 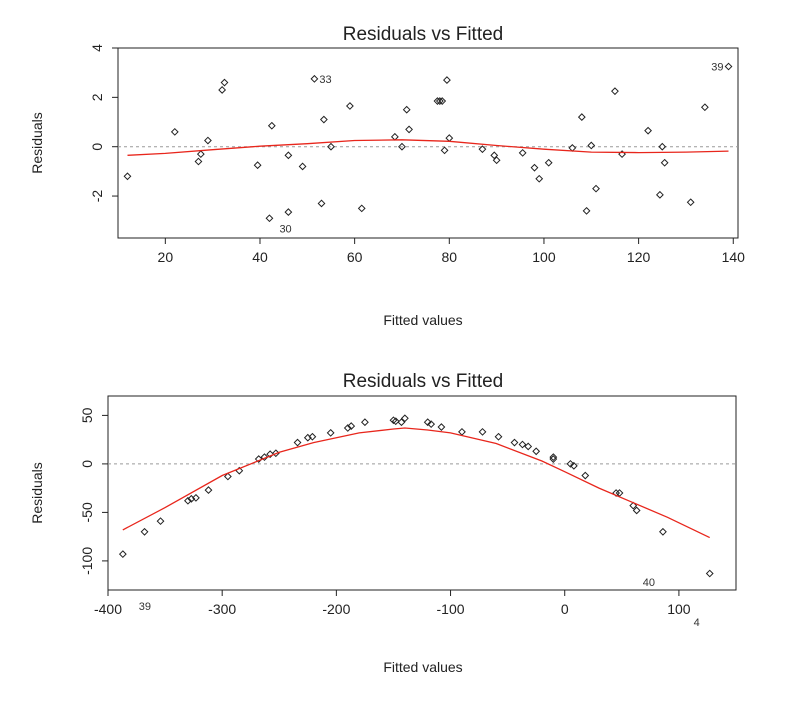 I want to click on chart-title-top: Residuals vs Fitted, so click(x=423, y=34).